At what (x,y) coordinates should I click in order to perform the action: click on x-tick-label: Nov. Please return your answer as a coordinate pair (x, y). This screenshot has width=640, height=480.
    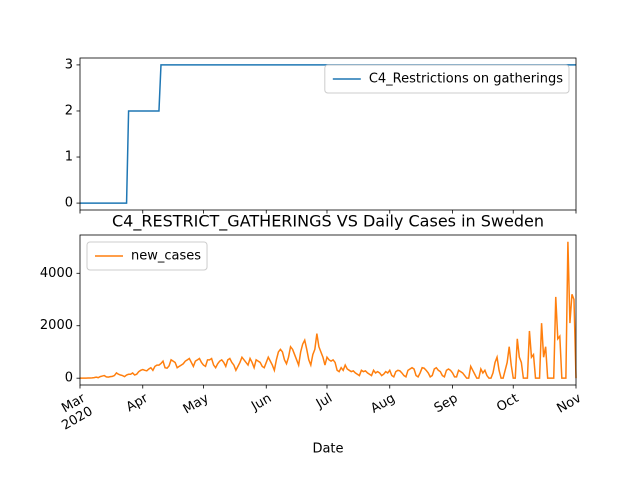
    Looking at the image, I should click on (569, 403).